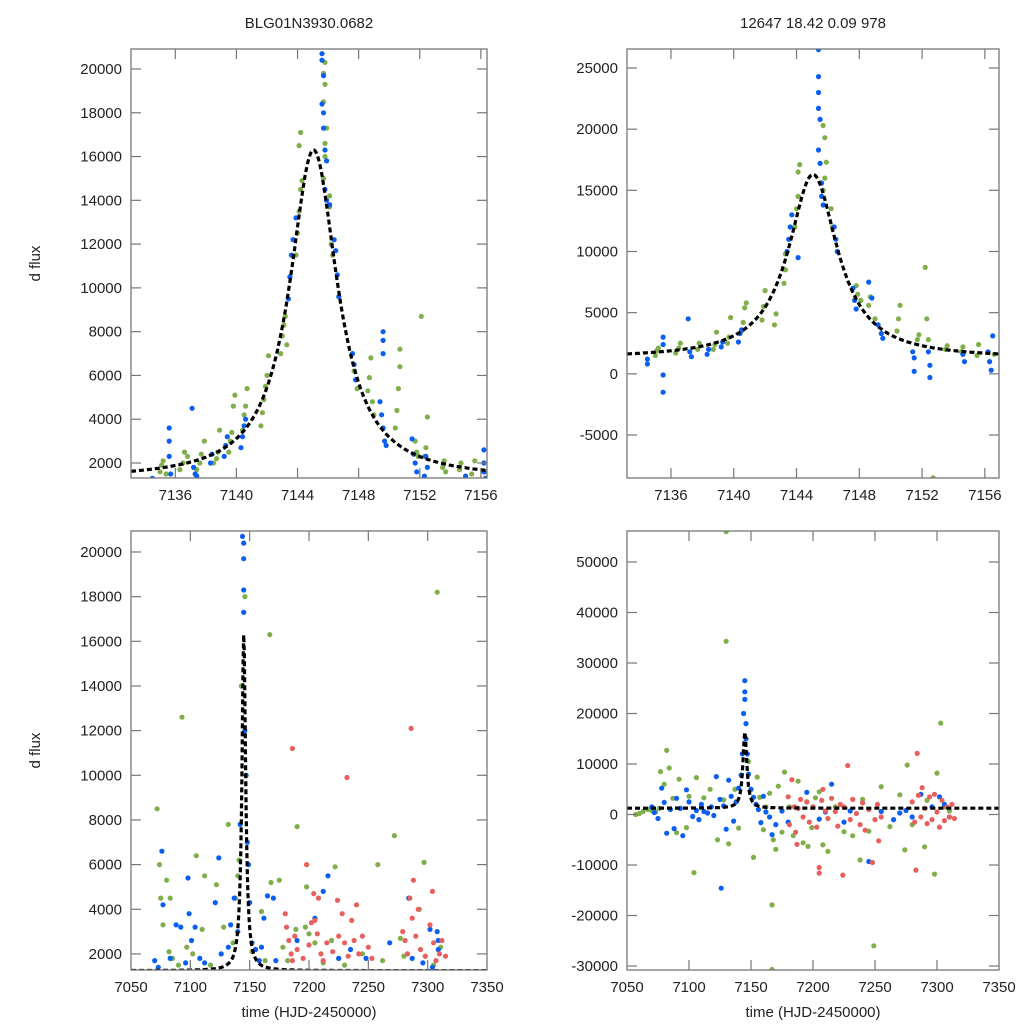 This screenshot has height=1024, width=1024. Describe the element at coordinates (309, 802) in the screenshot. I see `model-fit-curve` at that location.